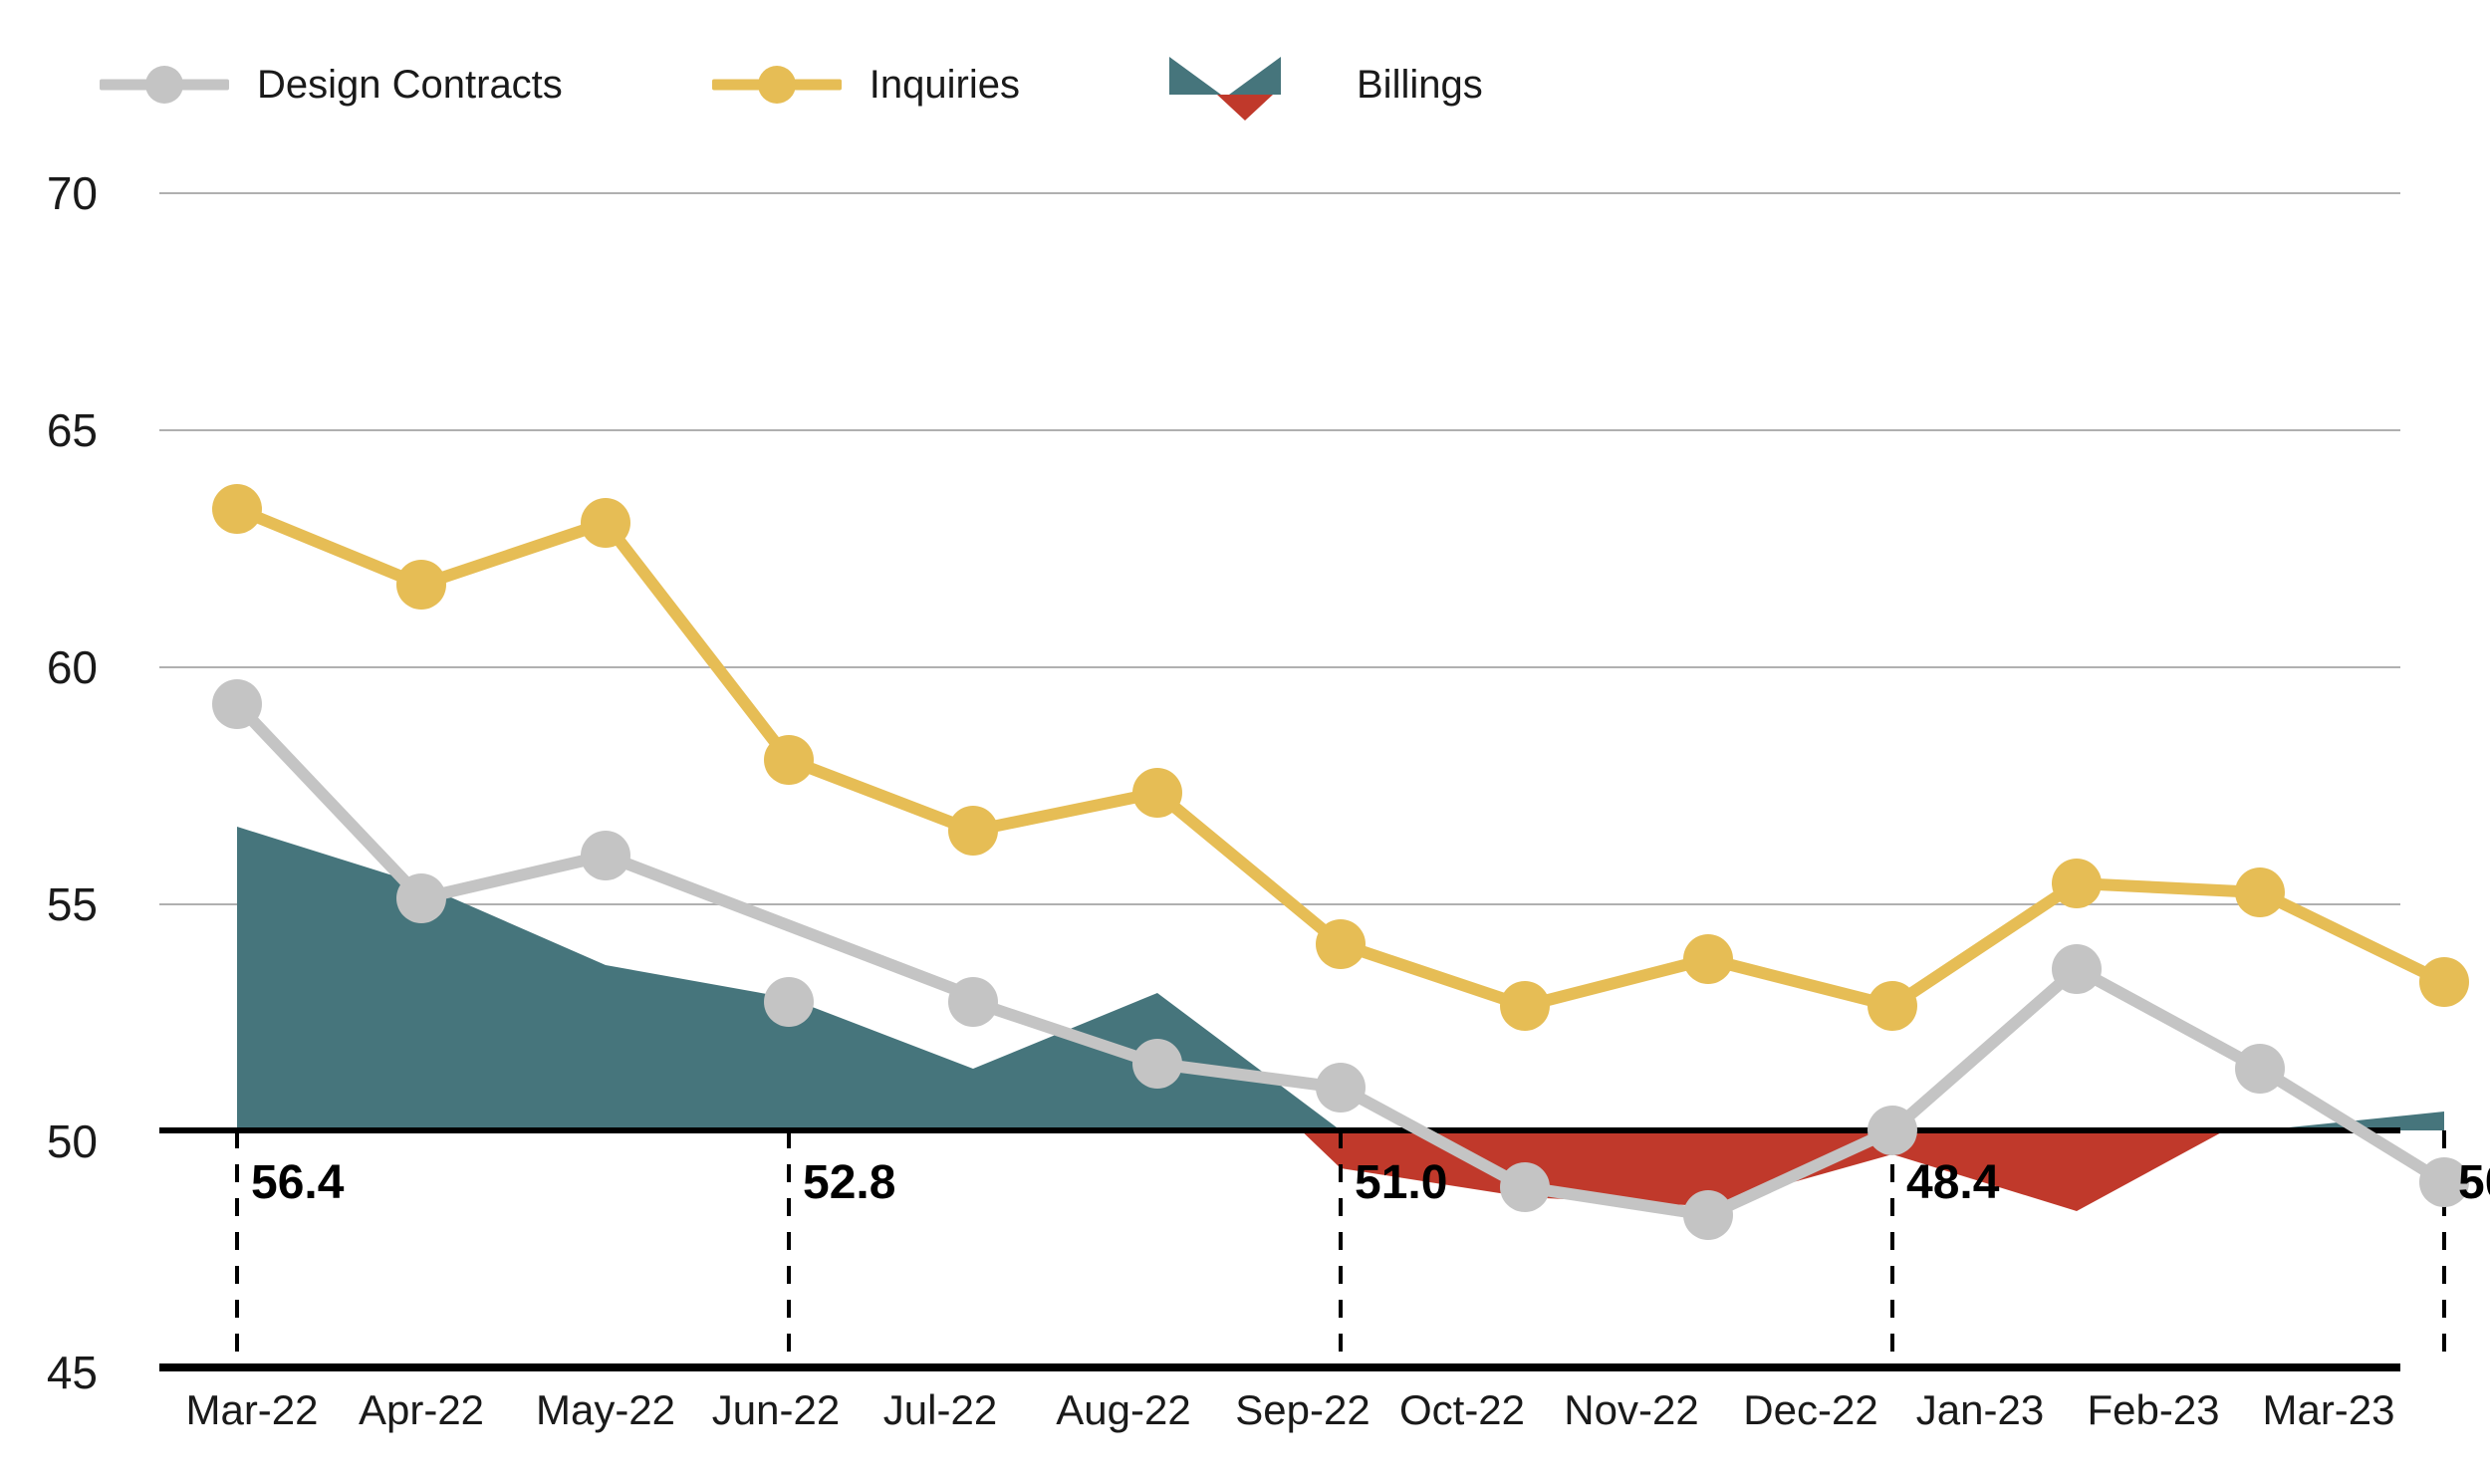  What do you see at coordinates (2328, 1409) in the screenshot?
I see `x-tick-mar-23: Mar-23` at bounding box center [2328, 1409].